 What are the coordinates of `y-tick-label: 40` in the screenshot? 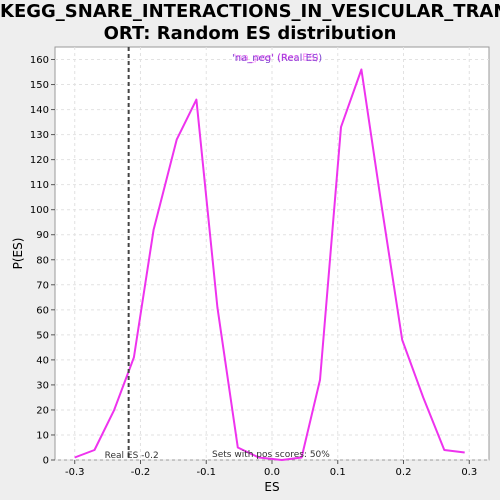 It's located at (42, 360).